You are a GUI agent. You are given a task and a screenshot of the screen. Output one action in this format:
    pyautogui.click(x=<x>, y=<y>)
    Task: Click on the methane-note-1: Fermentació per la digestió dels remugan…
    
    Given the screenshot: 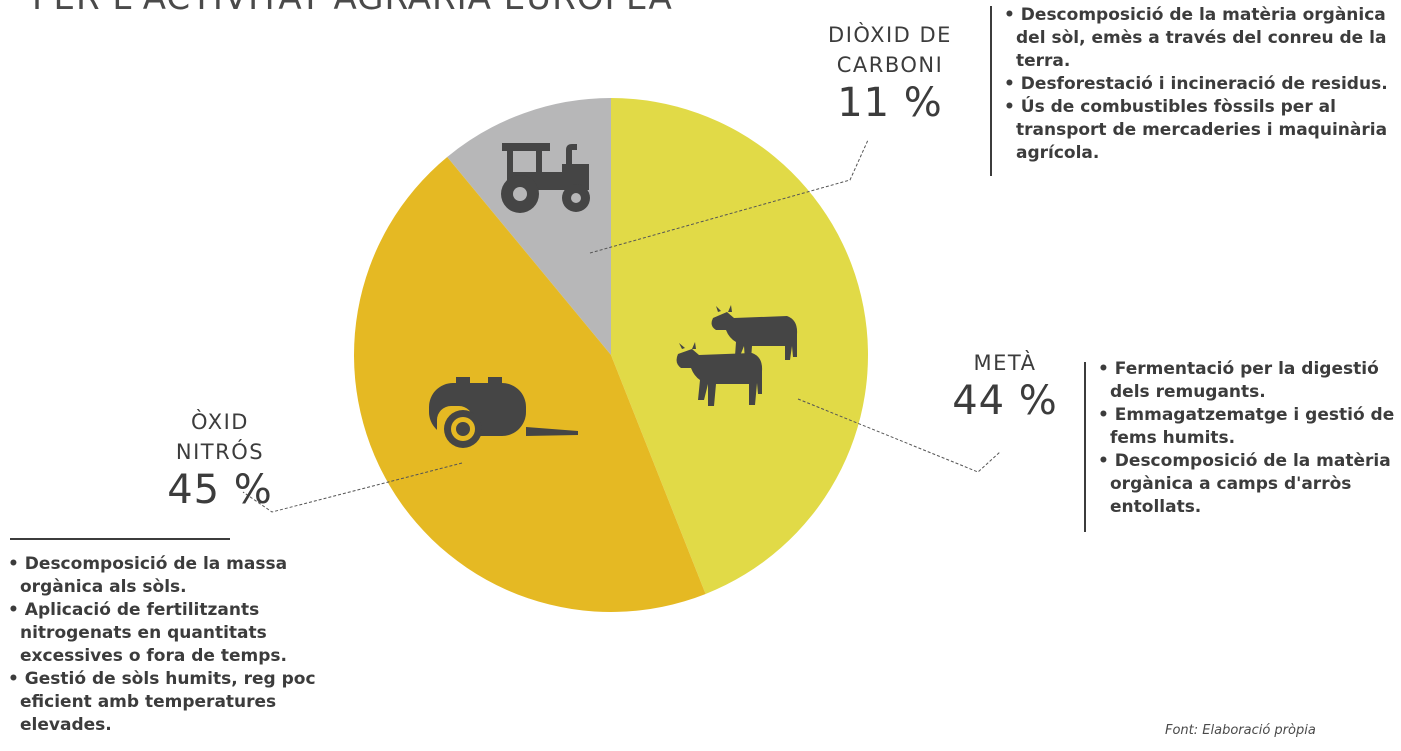 What is the action you would take?
    pyautogui.click(x=1248, y=381)
    